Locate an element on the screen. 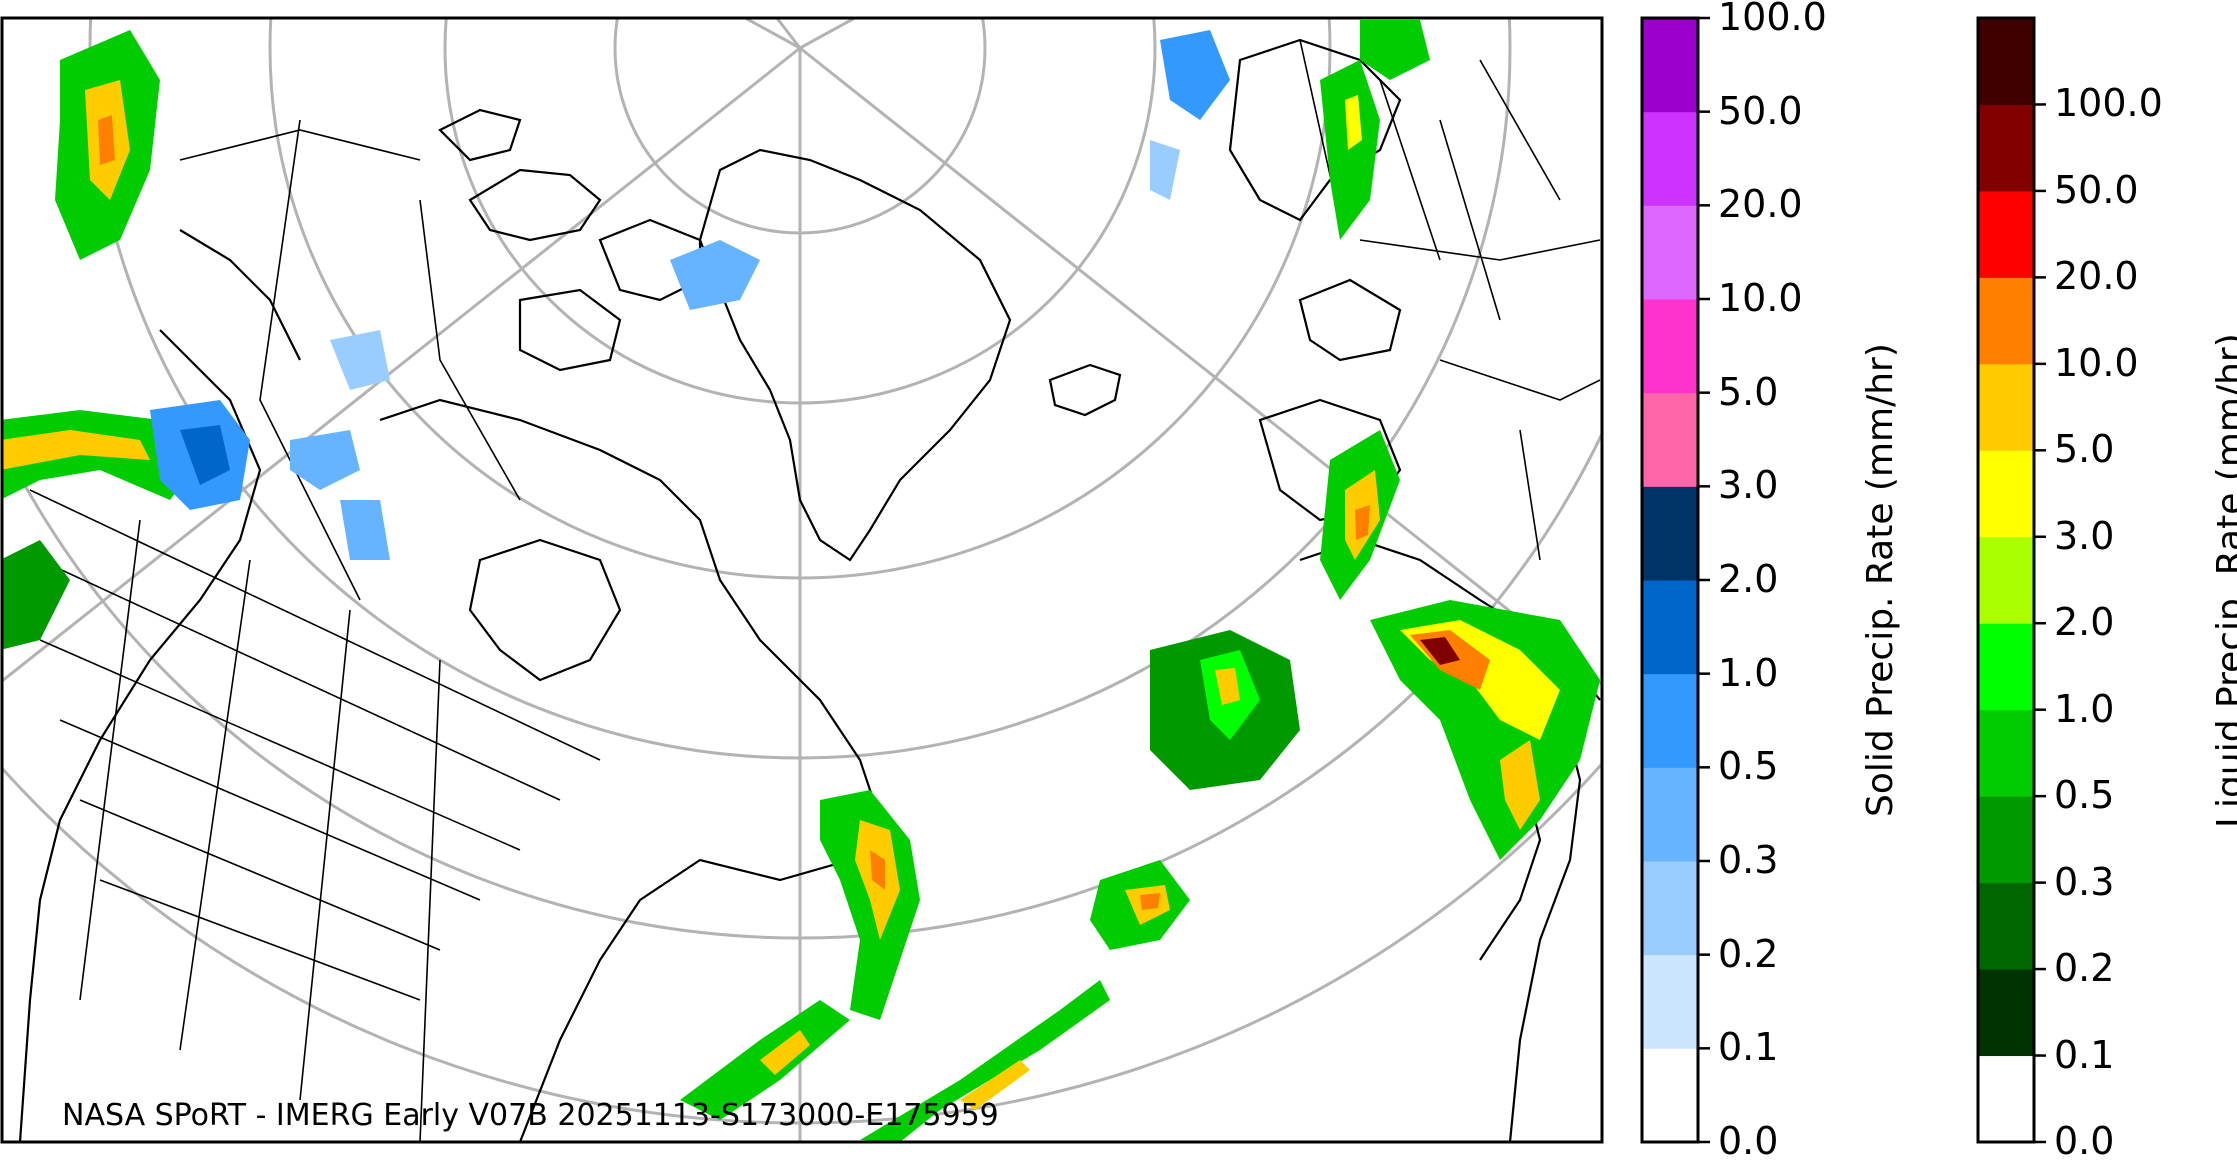 This screenshot has height=1167, width=2237. liquid-colorbar-svg is located at coordinates (2011, 580).